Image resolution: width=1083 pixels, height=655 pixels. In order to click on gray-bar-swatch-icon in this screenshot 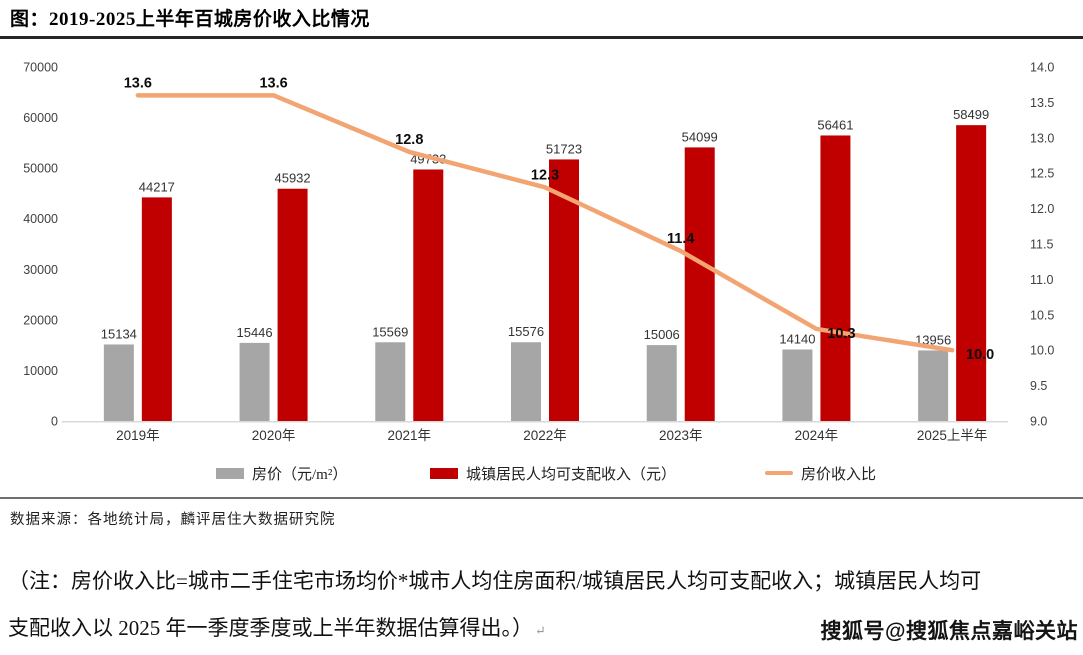, I will do `click(230, 473)`.